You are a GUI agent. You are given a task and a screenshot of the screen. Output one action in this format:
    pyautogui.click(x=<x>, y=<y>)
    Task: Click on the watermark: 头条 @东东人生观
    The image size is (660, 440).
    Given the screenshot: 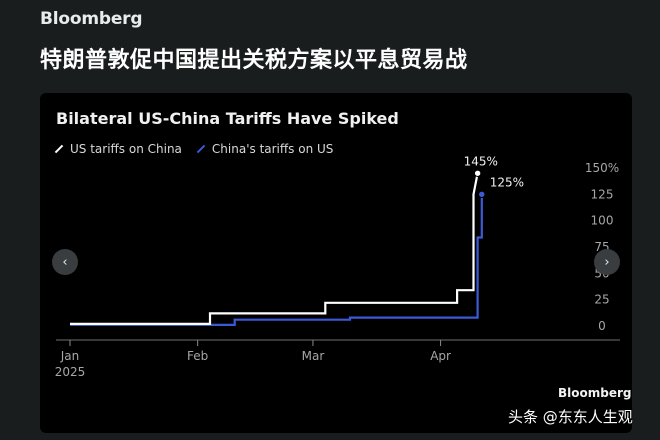 What is the action you would take?
    pyautogui.click(x=570, y=417)
    